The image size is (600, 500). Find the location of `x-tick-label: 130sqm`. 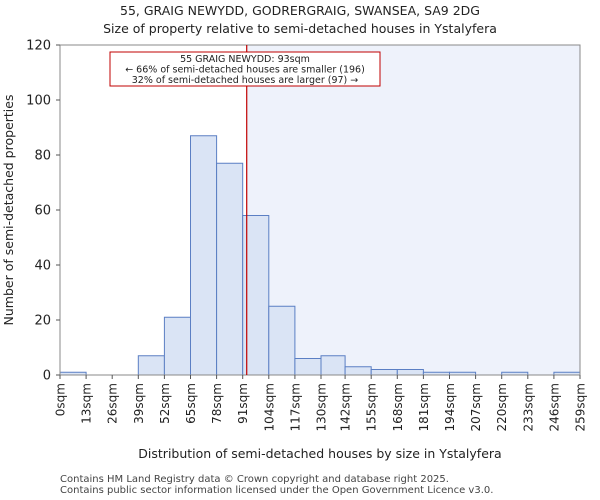

x-tick-label: 130sqm is located at coordinates (322, 407).